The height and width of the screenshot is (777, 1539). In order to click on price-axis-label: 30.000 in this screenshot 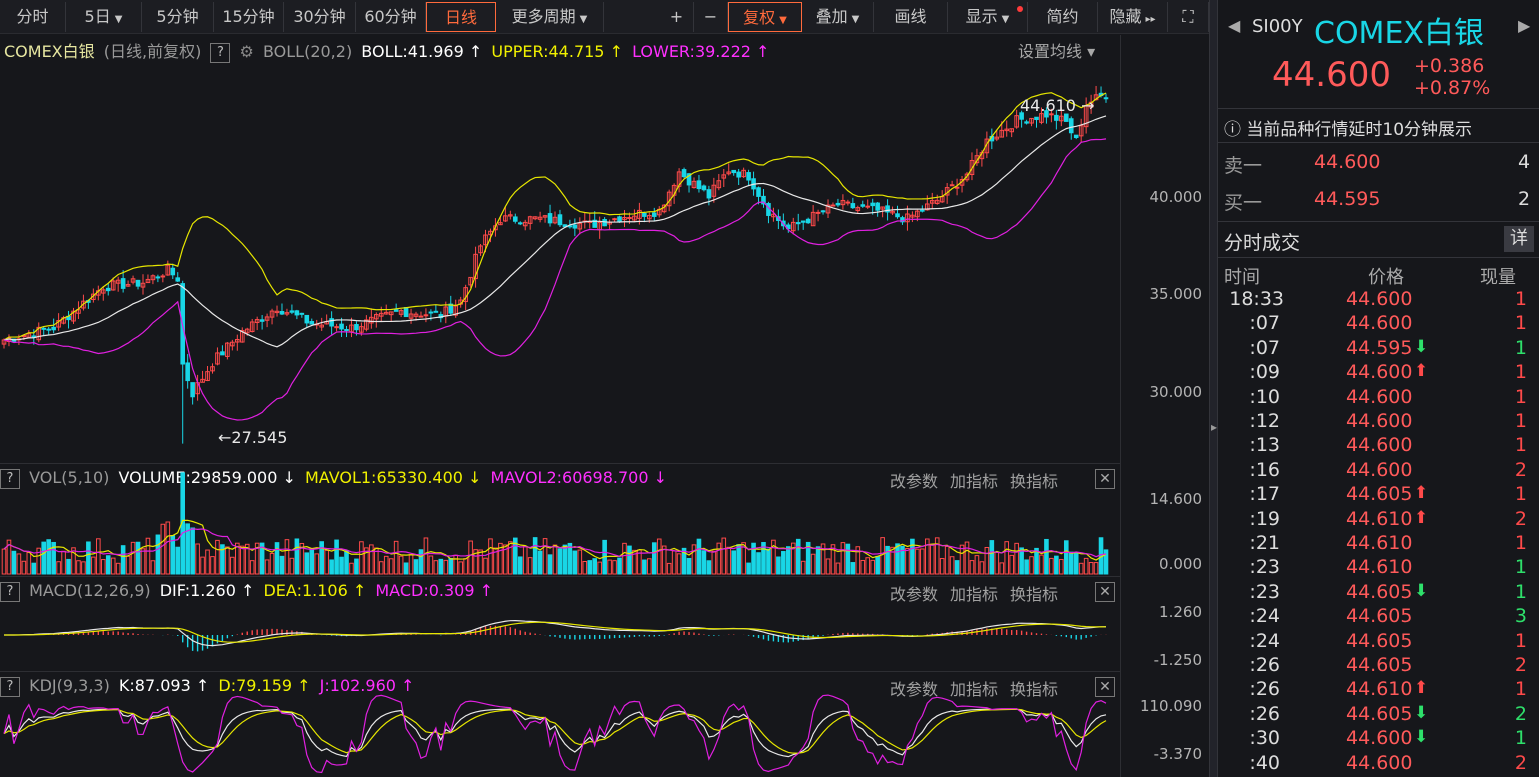, I will do `click(1176, 392)`.